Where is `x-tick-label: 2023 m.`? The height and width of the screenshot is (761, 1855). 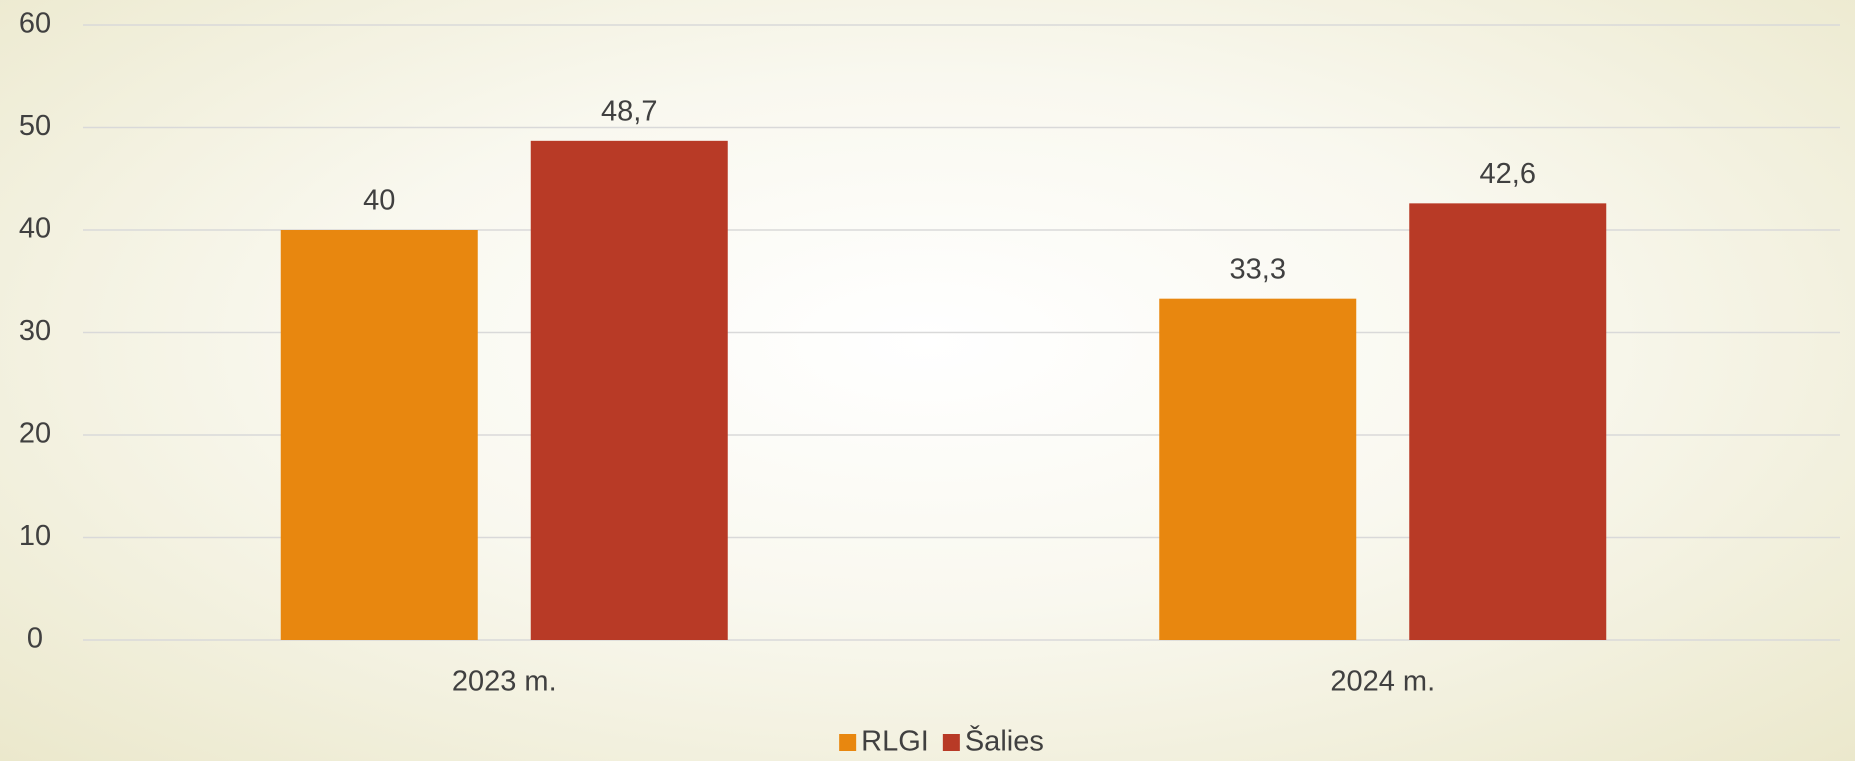 x-tick-label: 2023 m. is located at coordinates (504, 682).